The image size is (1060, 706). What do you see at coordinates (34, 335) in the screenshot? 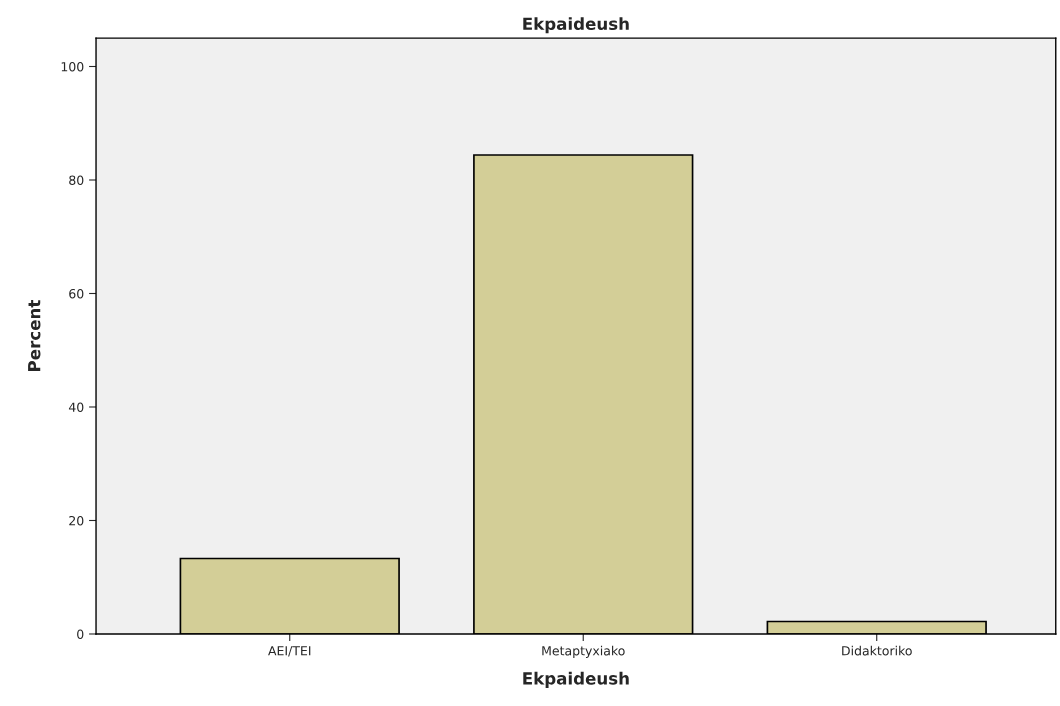
I see `y-axis-title: Percent` at bounding box center [34, 335].